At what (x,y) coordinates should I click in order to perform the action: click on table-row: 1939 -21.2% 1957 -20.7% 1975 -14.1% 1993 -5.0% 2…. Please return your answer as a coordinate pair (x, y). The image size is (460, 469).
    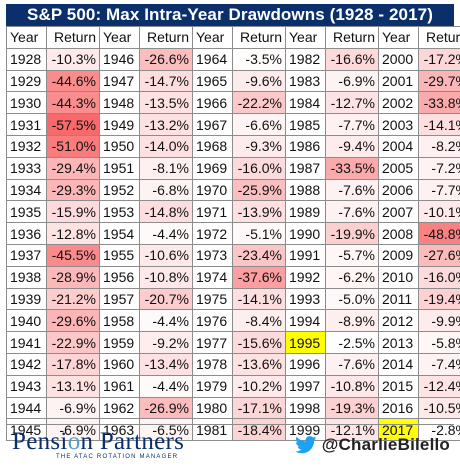
    Looking at the image, I should click on (233, 299).